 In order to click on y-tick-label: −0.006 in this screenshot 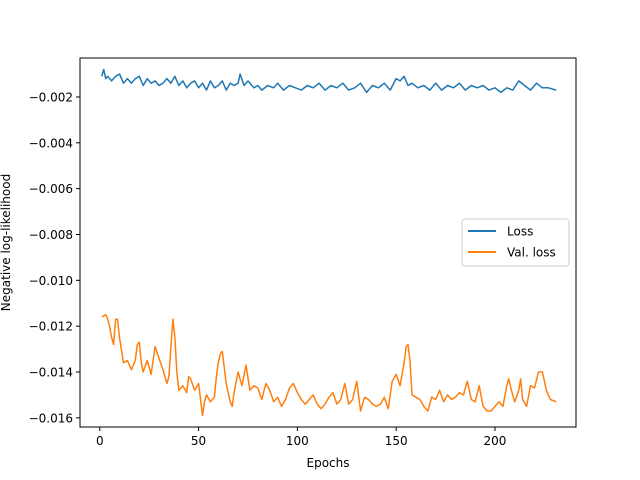, I will do `click(51, 189)`.